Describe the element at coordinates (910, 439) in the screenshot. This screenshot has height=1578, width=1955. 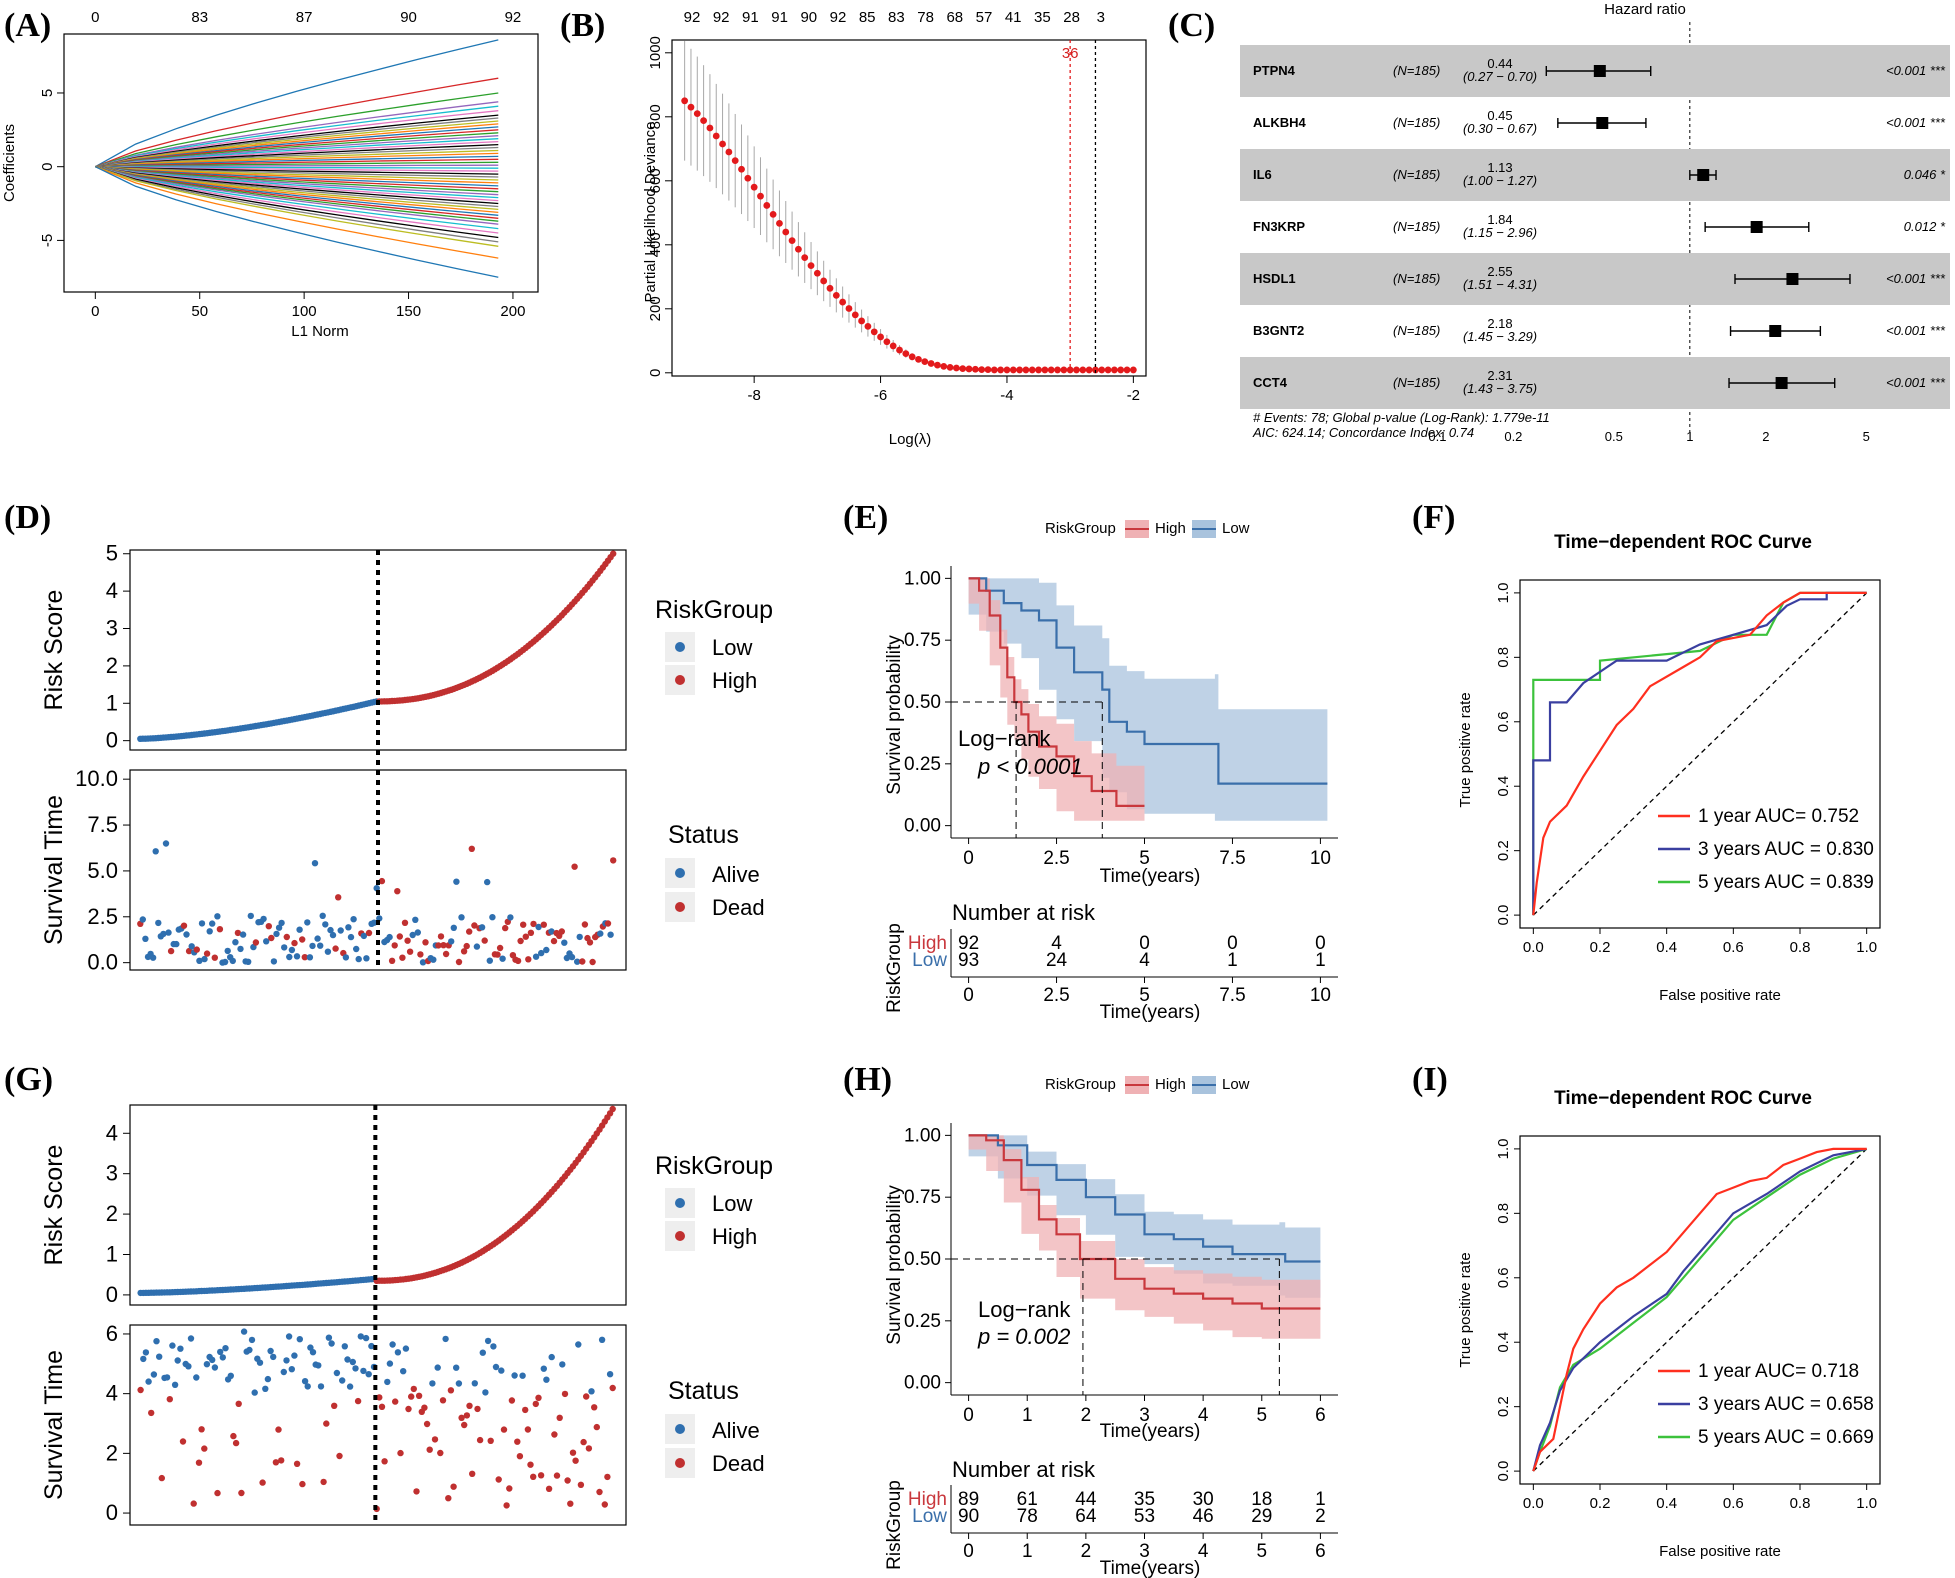
I see `panel-b-xlabel: Log(λ)` at that location.